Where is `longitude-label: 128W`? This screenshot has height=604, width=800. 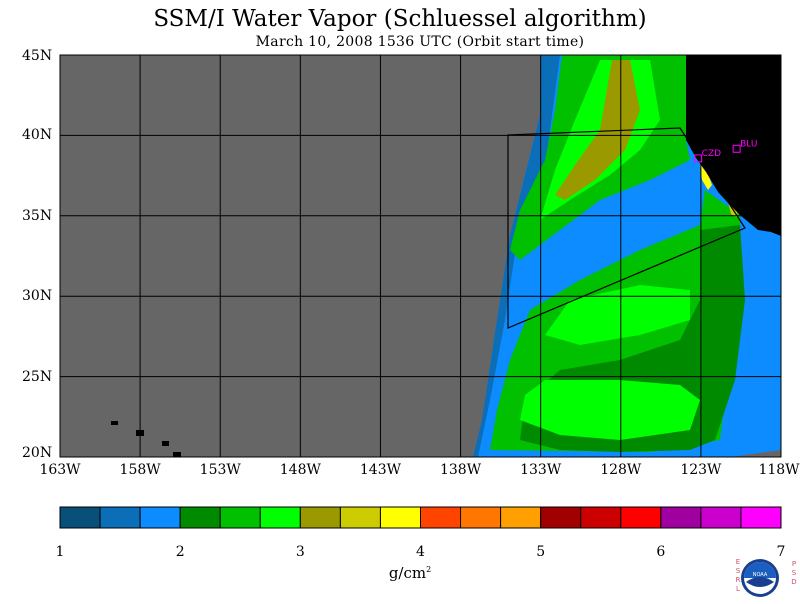 longitude-label: 128W is located at coordinates (621, 470).